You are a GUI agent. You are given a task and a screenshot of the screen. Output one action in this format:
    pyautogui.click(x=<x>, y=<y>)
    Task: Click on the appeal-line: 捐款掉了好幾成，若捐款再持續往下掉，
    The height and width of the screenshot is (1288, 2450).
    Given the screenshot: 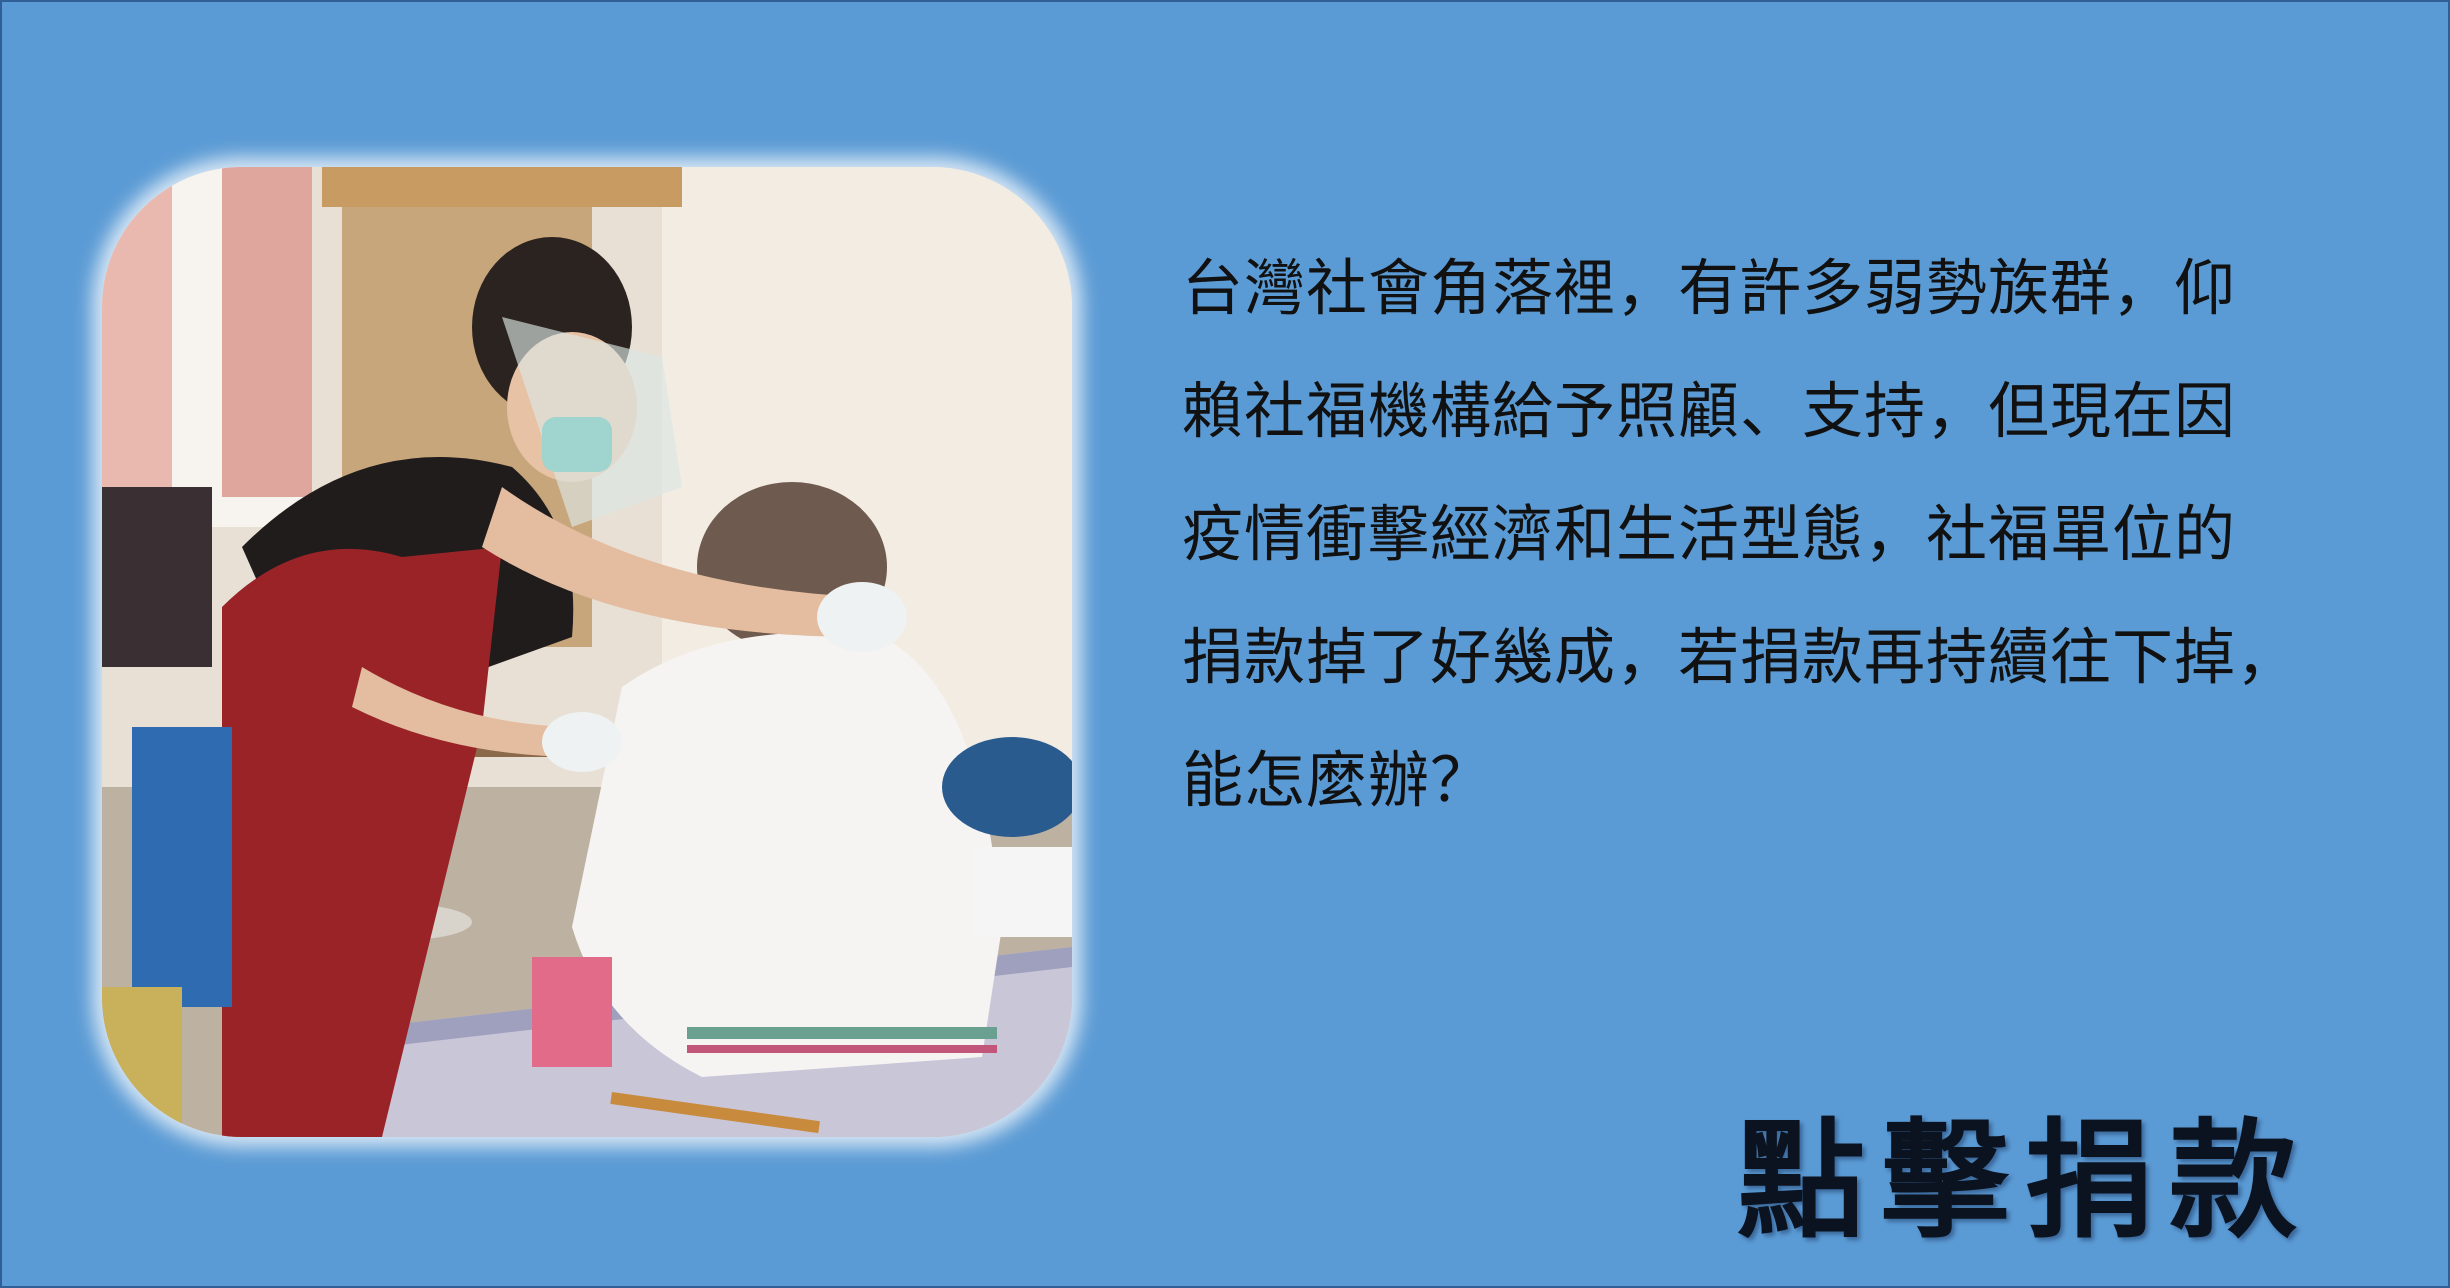 What is the action you would take?
    pyautogui.click(x=1740, y=657)
    